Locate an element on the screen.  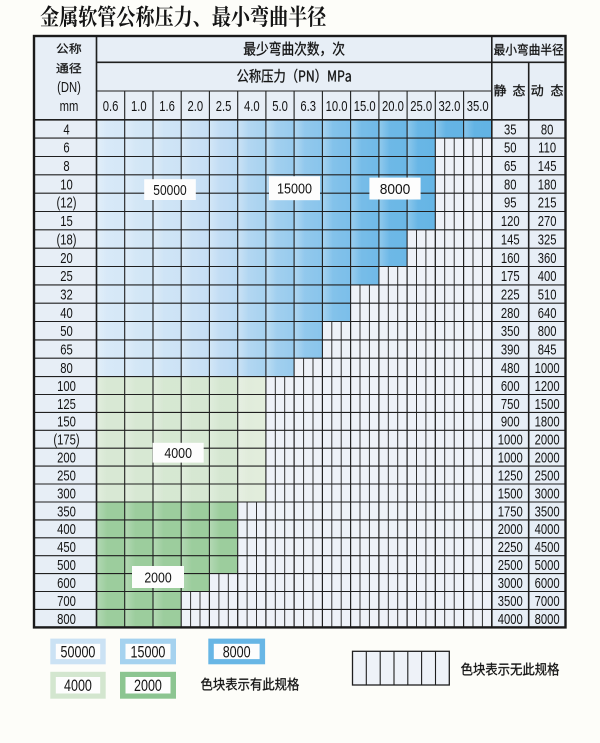
svg-text: 4.0 is located at coordinates (252, 105).